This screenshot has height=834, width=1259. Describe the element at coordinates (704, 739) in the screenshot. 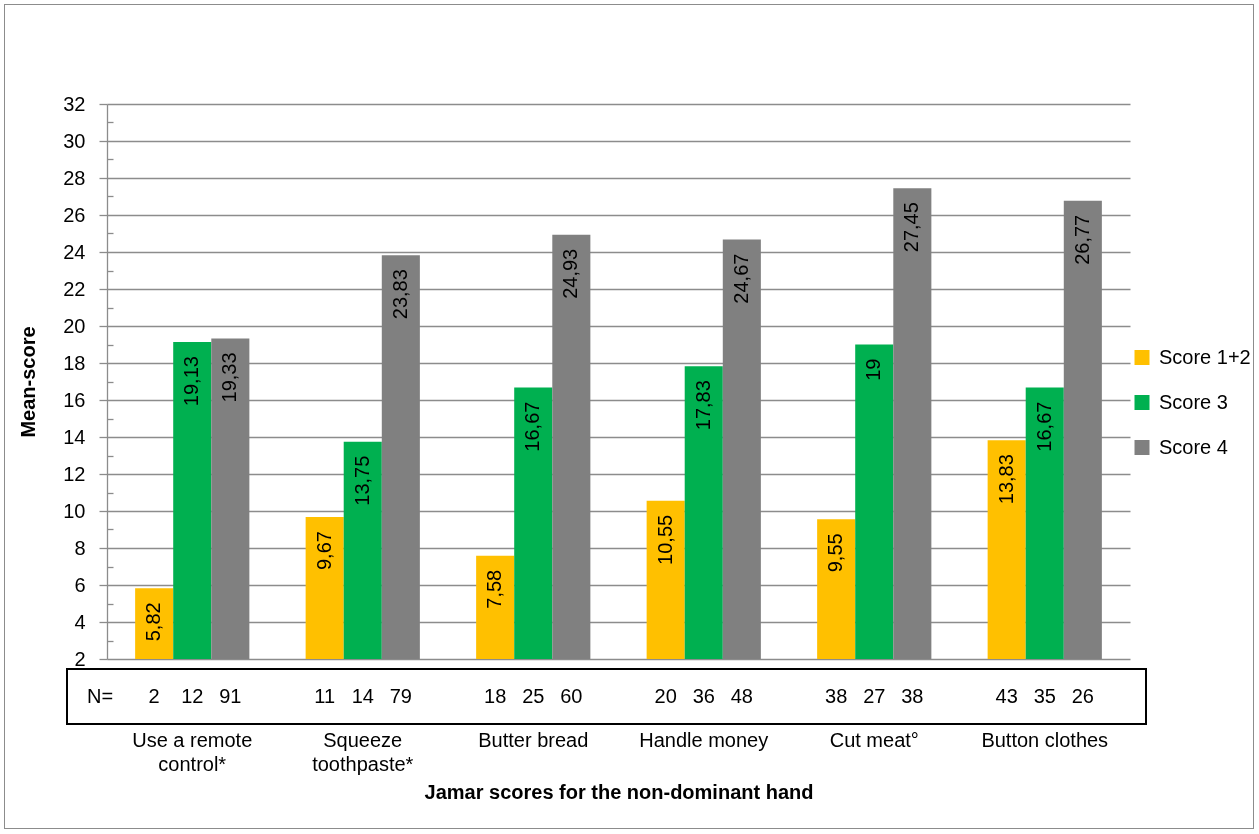

I see `x-tick-label: Handle money` at that location.